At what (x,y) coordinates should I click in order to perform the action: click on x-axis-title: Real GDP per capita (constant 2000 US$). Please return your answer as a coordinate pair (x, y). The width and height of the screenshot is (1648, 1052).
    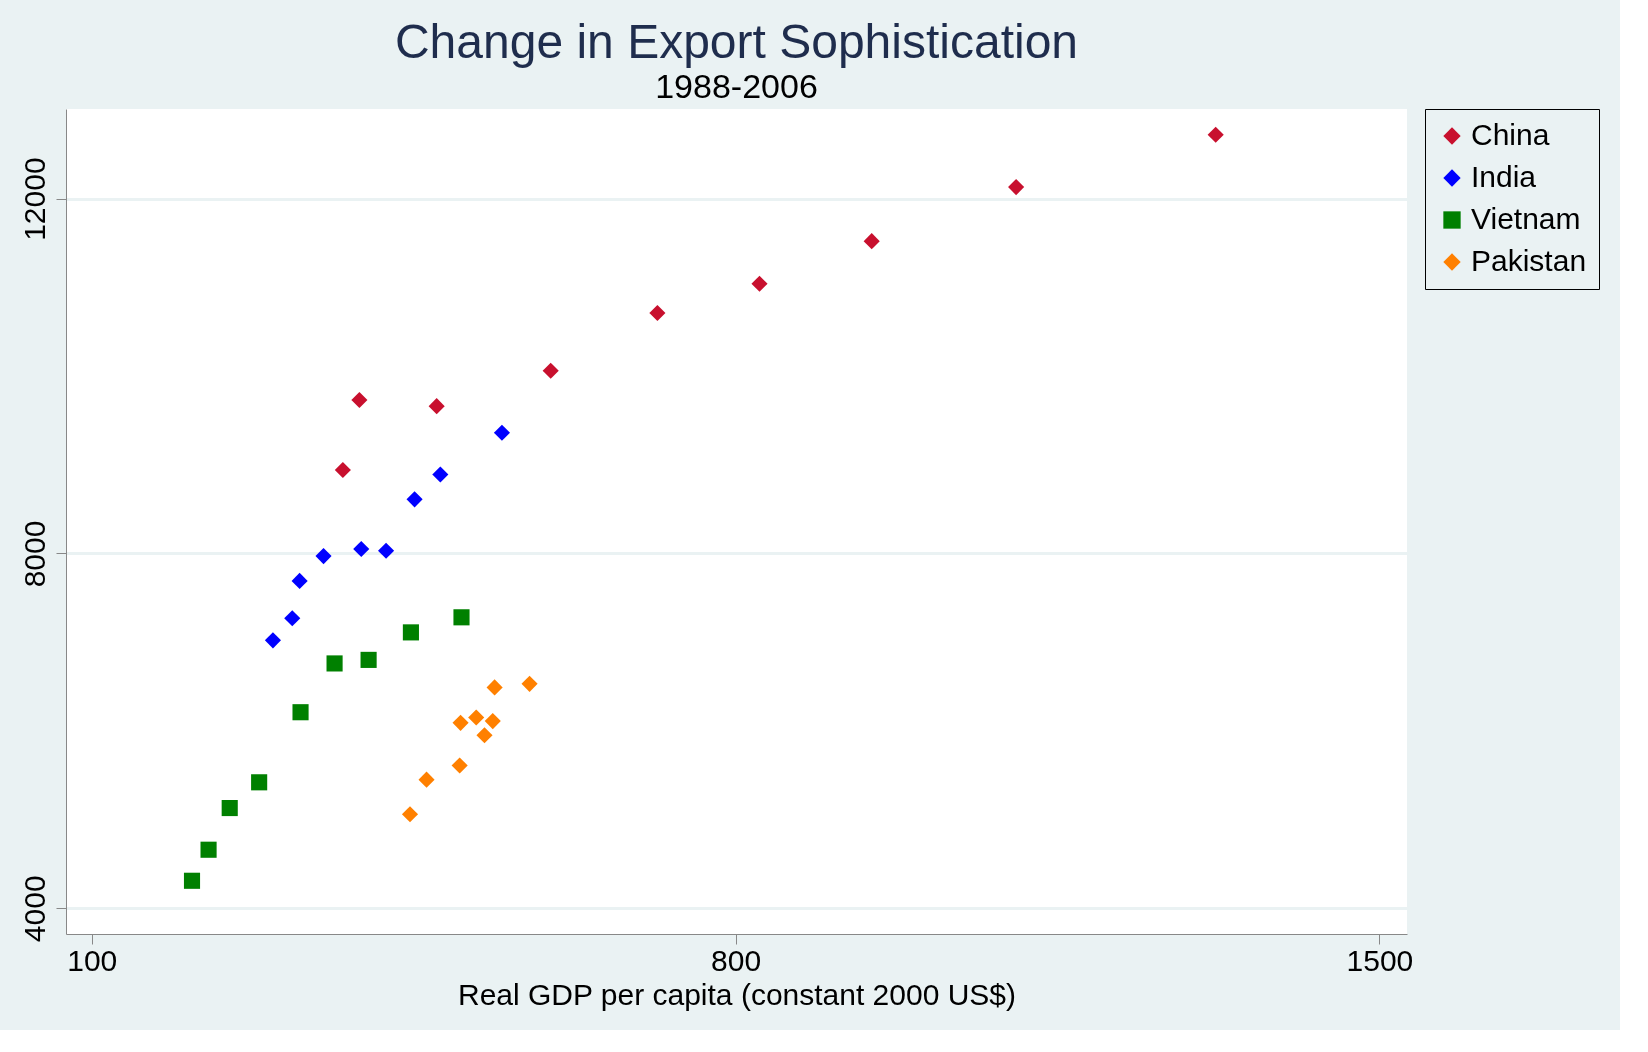
    Looking at the image, I should click on (737, 994).